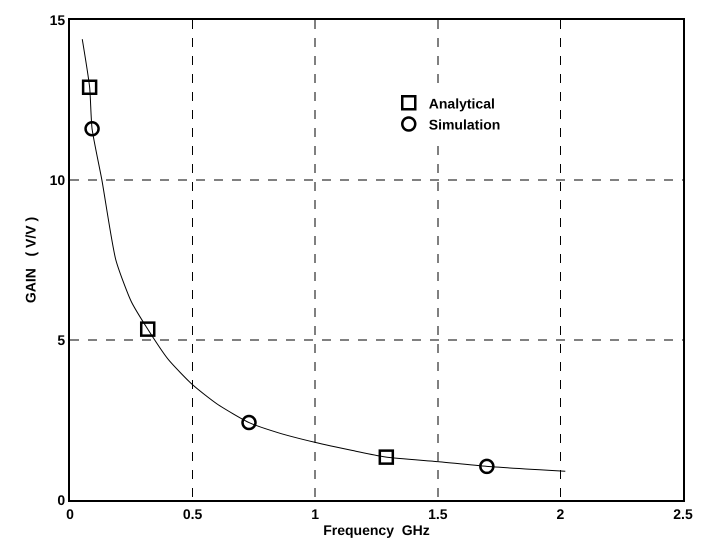 The width and height of the screenshot is (705, 558). Describe the element at coordinates (61, 340) in the screenshot. I see `y-tick-label: 5` at that location.